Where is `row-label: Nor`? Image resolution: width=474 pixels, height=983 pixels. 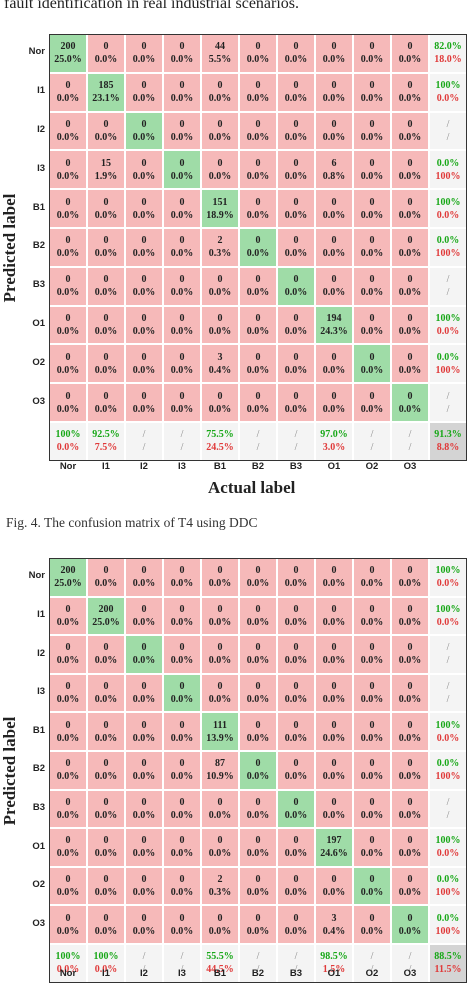 row-label: Nor is located at coordinates (36, 52).